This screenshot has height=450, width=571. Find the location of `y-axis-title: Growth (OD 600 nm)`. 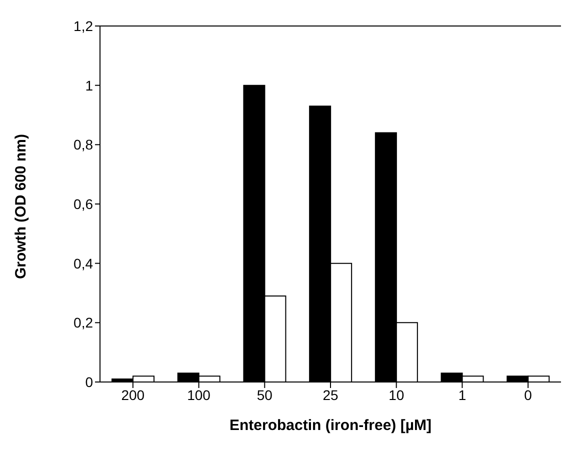

y-axis-title: Growth (OD 600 nm) is located at coordinates (21, 206).